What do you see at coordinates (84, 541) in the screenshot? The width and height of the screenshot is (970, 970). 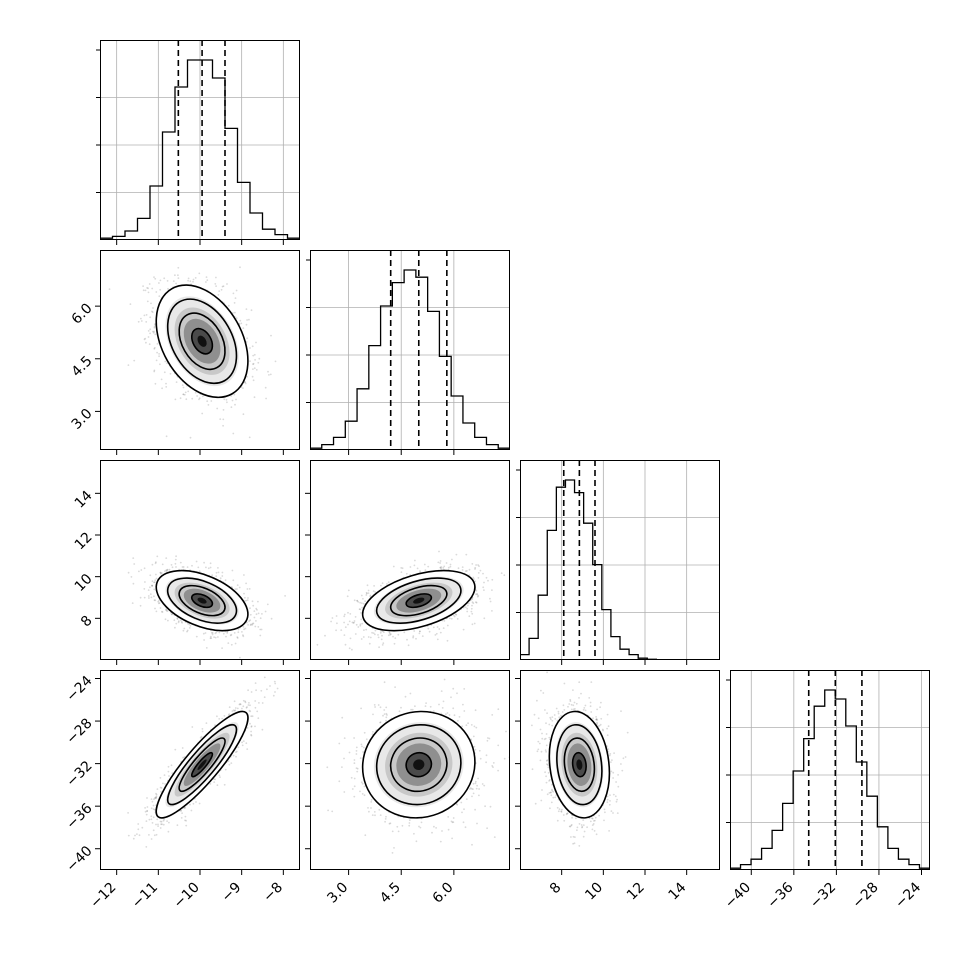 I see `y-tick-label: 12` at bounding box center [84, 541].